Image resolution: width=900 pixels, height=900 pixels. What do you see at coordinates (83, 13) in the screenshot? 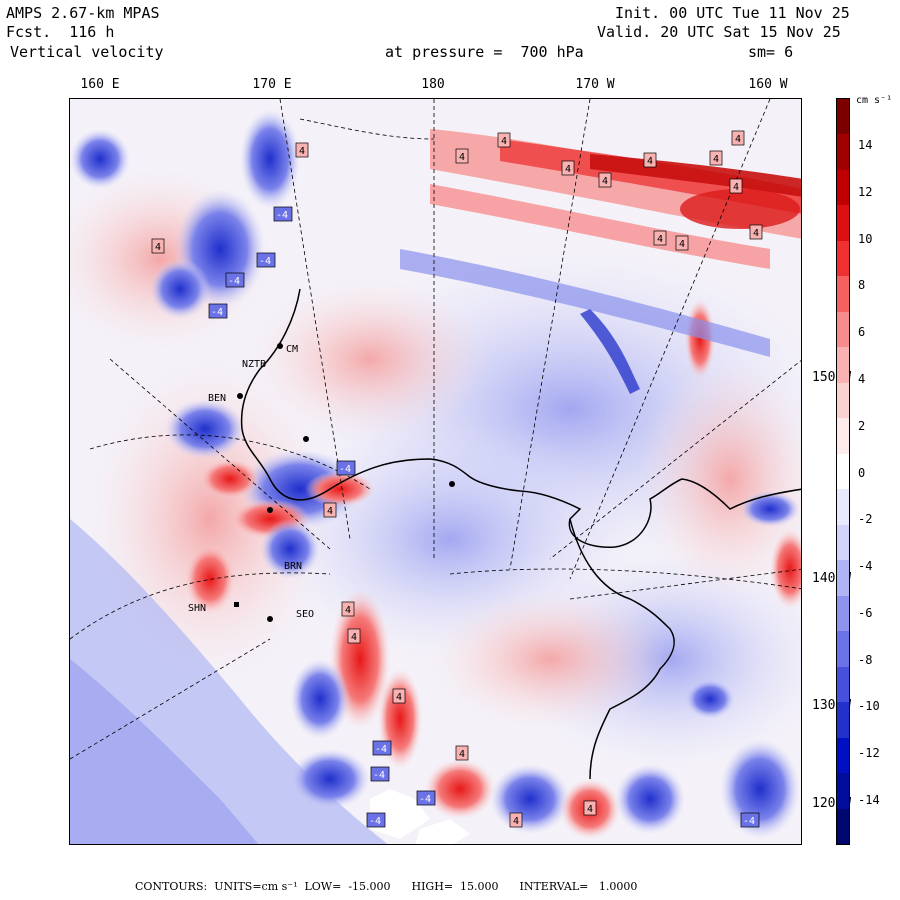
I see `model-title: AMPS 2.67-km MPAS` at bounding box center [83, 13].